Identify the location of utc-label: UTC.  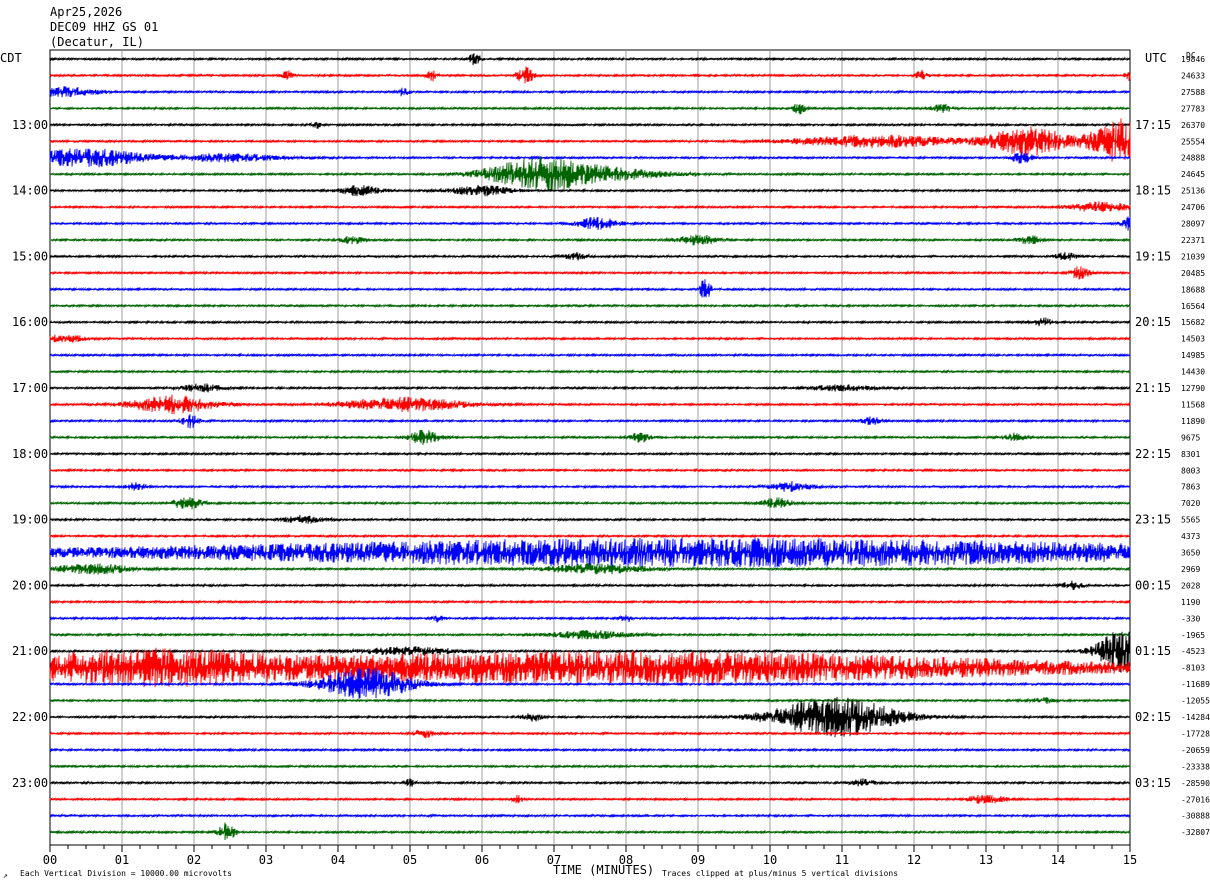
(1156, 58).